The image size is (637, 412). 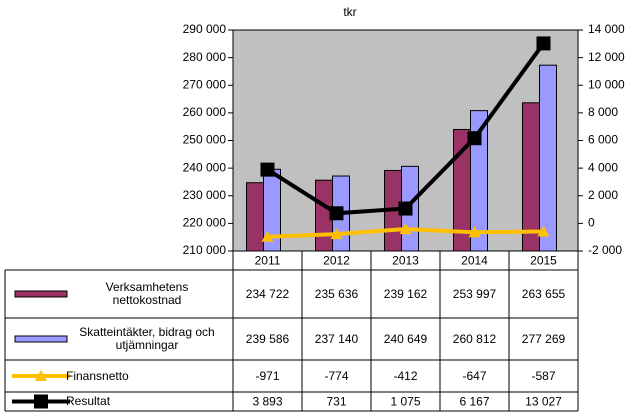 I want to click on legend-label: Finansnetto, so click(x=97, y=375).